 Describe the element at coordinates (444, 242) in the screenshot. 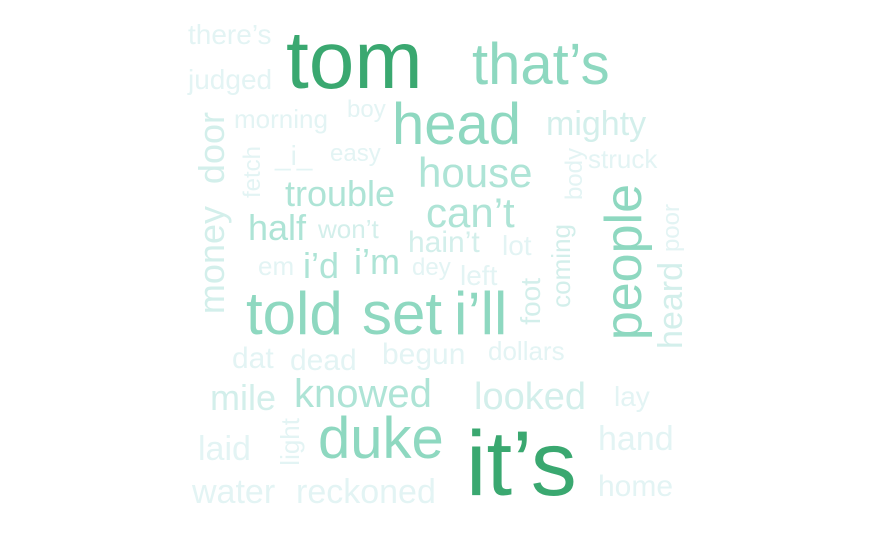

I see `word-haint: hain’t` at that location.